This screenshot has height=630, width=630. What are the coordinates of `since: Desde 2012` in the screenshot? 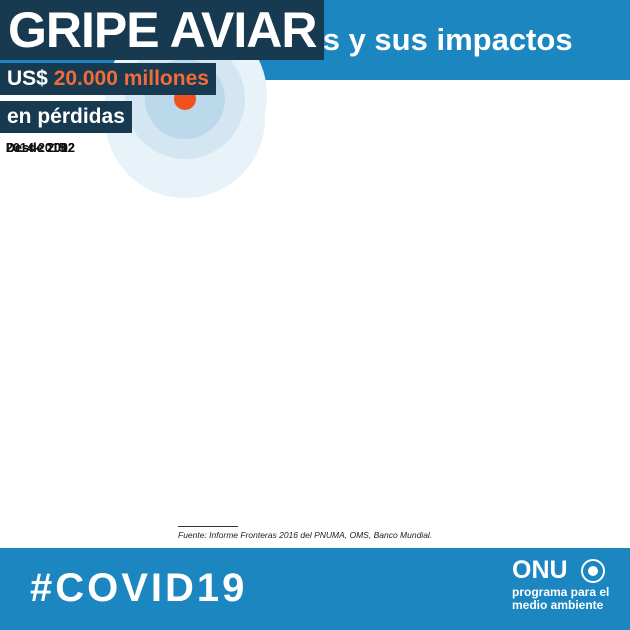 It's located at (40, 148).